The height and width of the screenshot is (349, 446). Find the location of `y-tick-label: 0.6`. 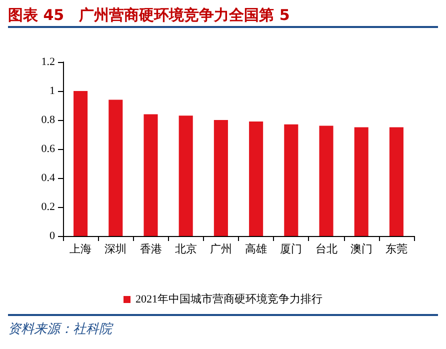

y-tick-label: 0.6 is located at coordinates (48, 149).